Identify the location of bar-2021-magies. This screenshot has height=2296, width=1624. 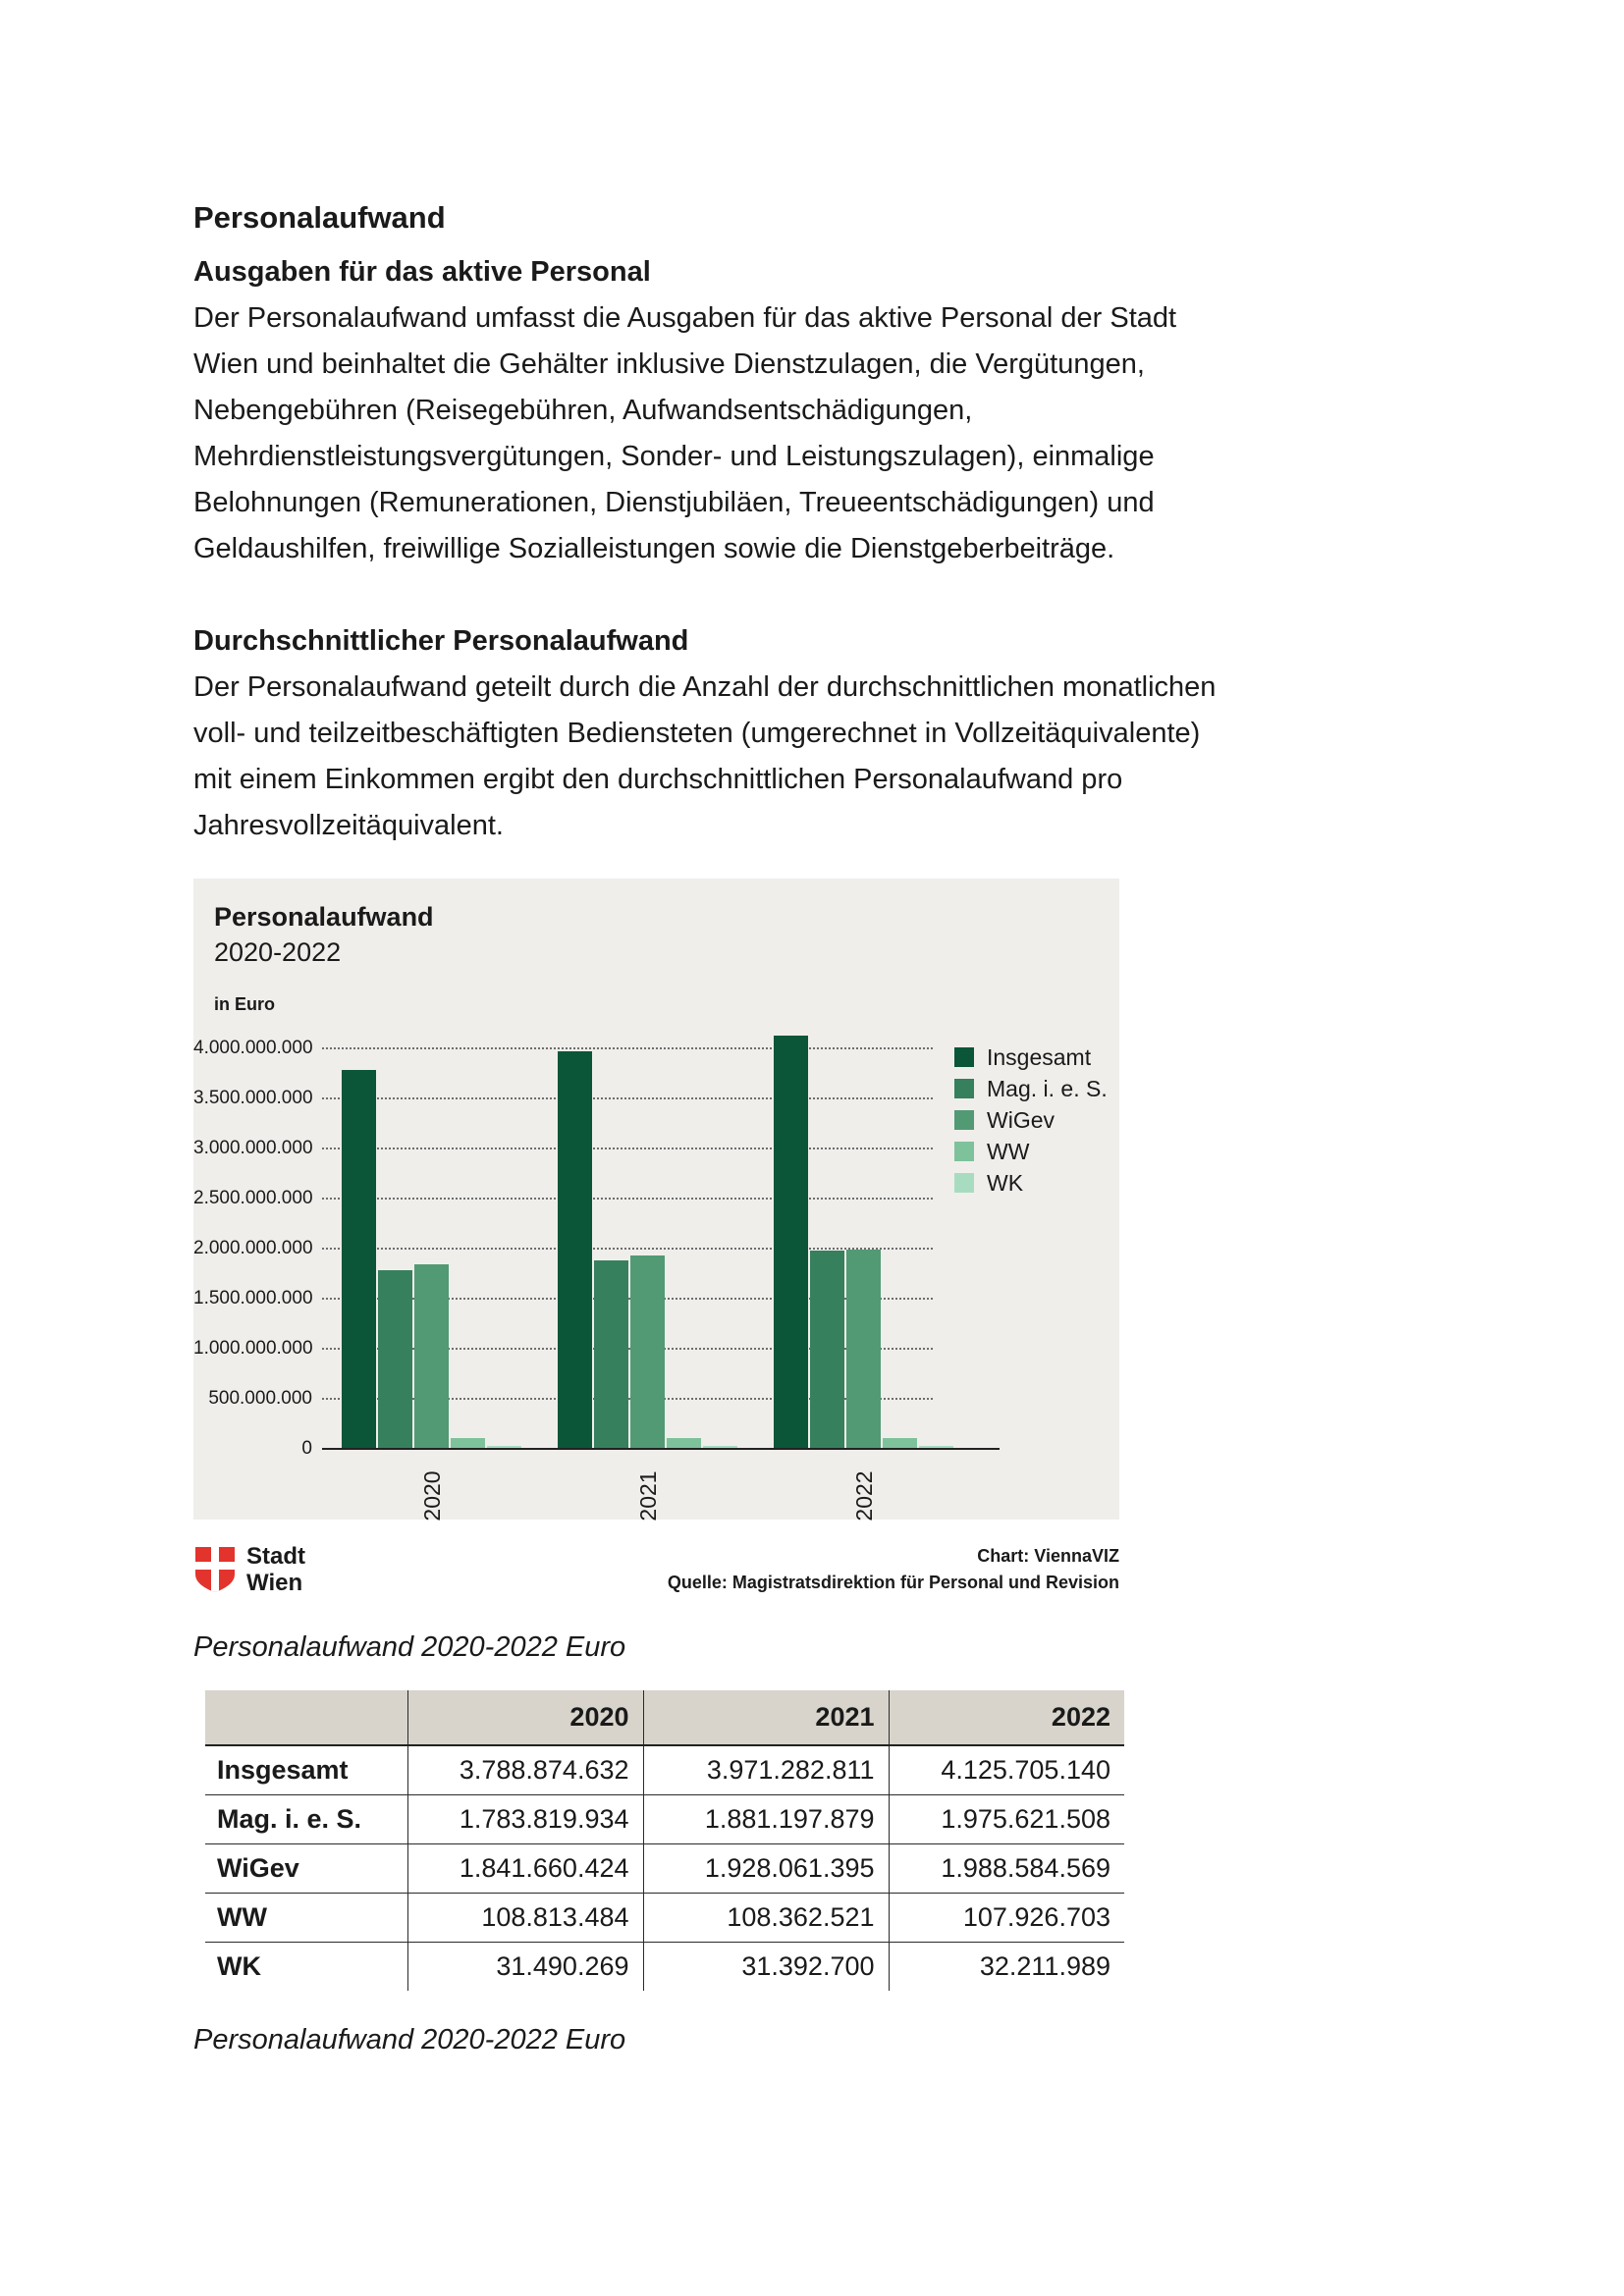
(611, 1354).